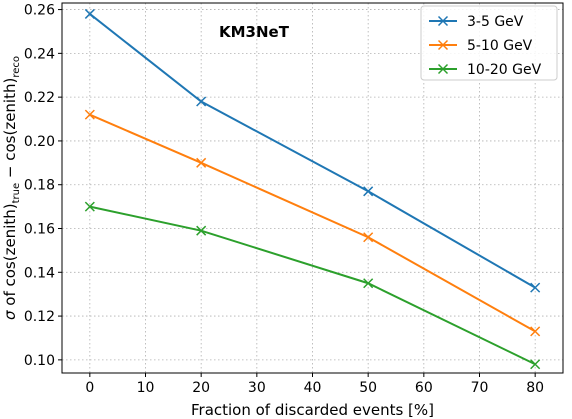 This screenshot has height=419, width=572. Describe the element at coordinates (495, 22) in the screenshot. I see `legend-label: 3-5 GeV` at that location.